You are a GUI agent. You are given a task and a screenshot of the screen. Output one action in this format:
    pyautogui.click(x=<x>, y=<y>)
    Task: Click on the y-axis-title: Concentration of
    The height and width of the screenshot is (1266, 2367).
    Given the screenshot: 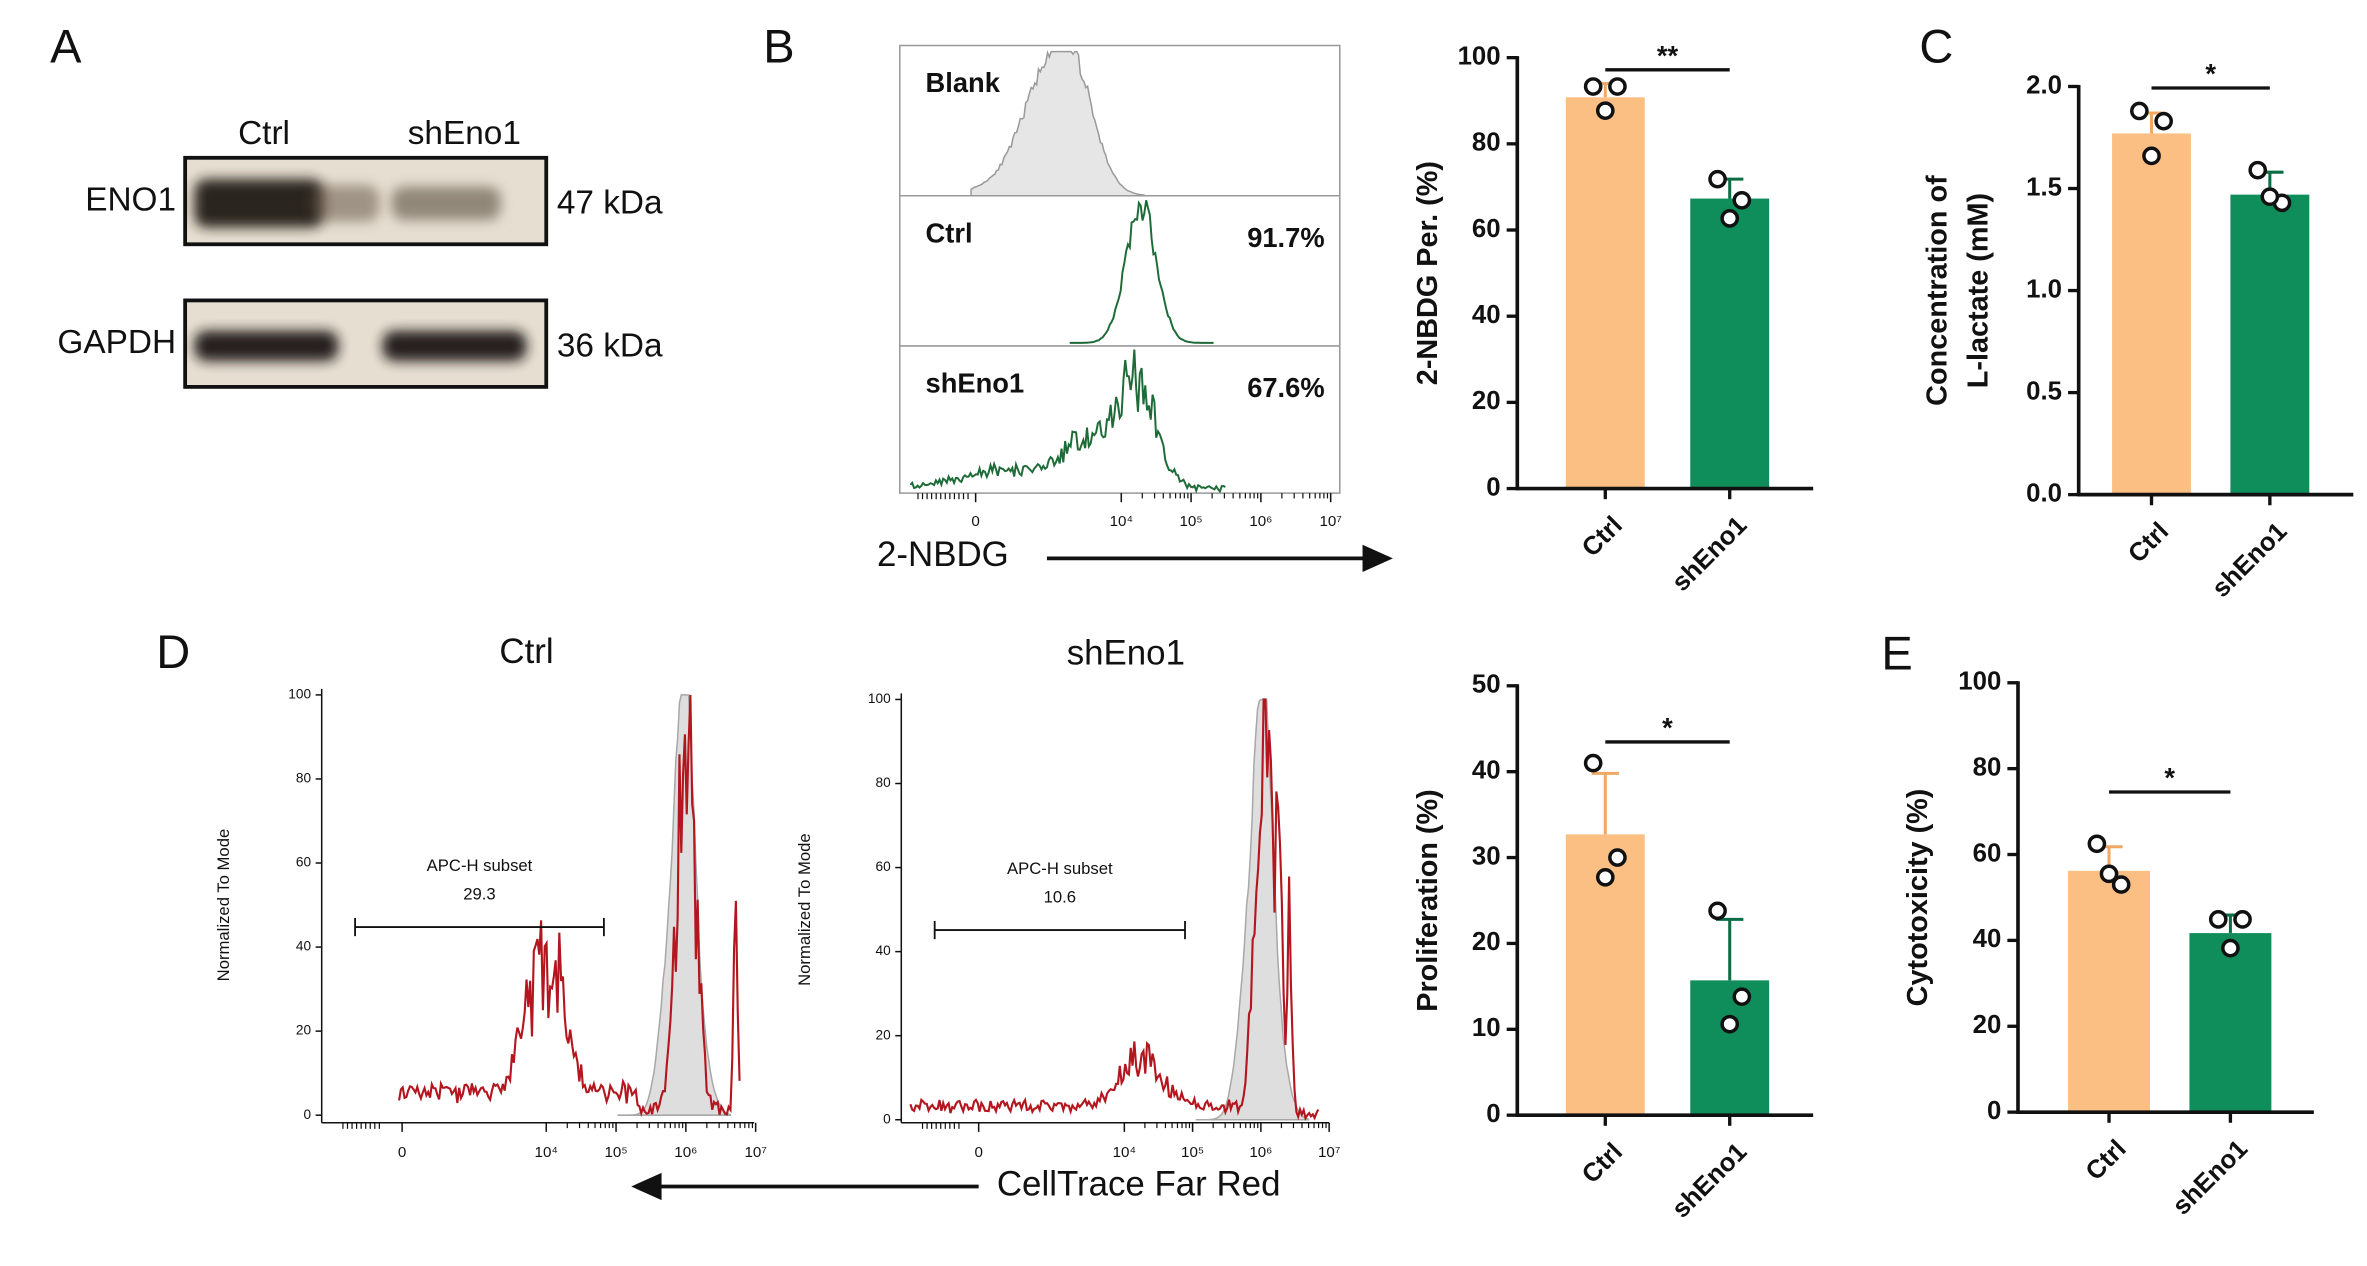 What is the action you would take?
    pyautogui.click(x=1938, y=290)
    